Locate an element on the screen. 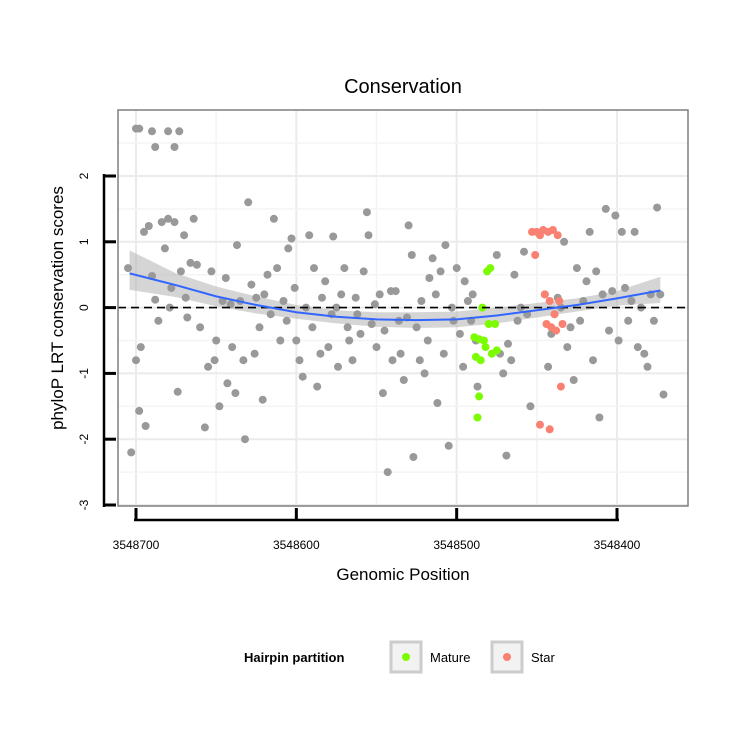 The width and height of the screenshot is (750, 750). legend-swatch-mature is located at coordinates (406, 657).